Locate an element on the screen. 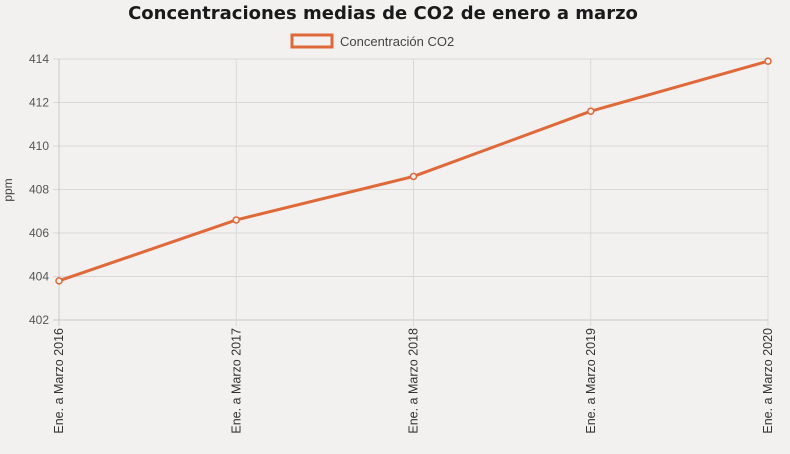 This screenshot has height=454, width=790. y-tick-label: 406 is located at coordinates (39, 233).